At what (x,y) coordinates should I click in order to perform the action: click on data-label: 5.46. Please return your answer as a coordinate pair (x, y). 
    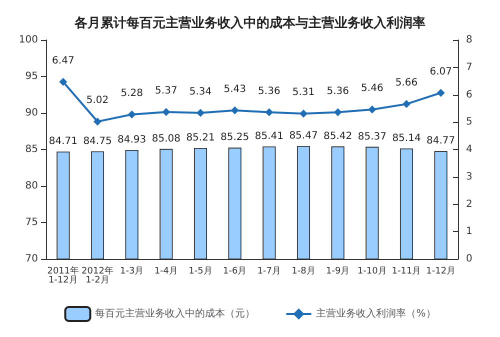
    Looking at the image, I should click on (372, 88).